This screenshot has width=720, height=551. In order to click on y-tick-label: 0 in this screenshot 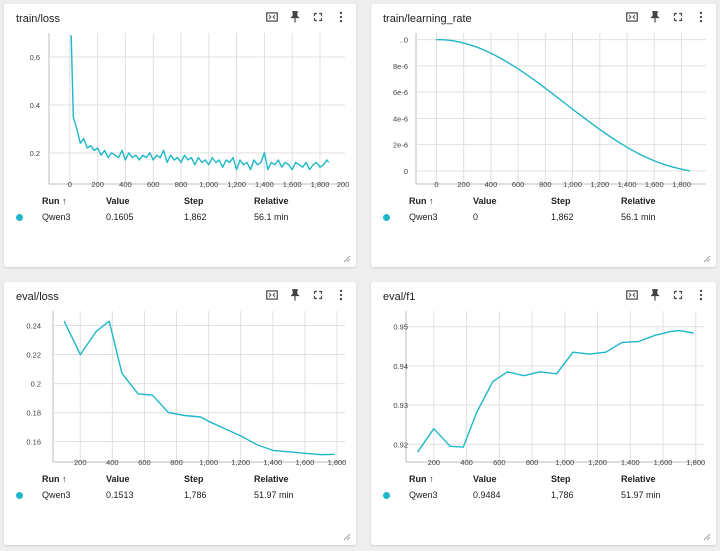, I will do `click(406, 171)`.